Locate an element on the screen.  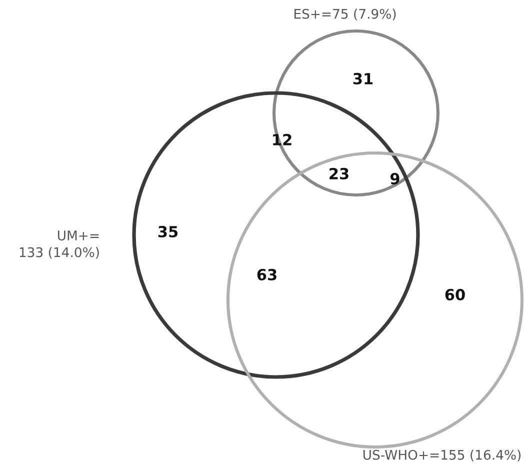
data-label: 9 is located at coordinates (395, 178).